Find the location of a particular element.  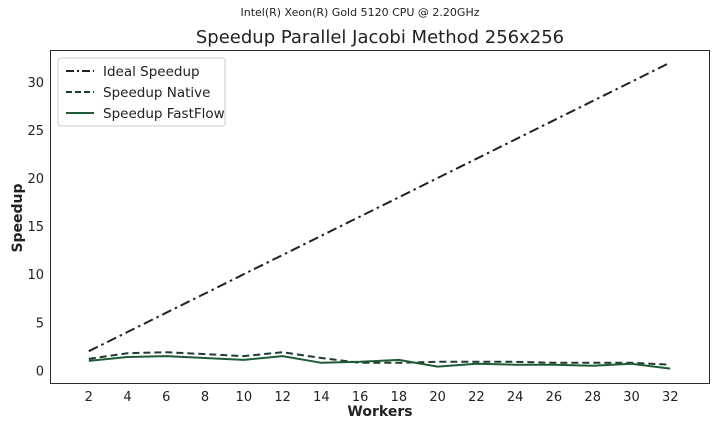

x-tick-label: 16 is located at coordinates (360, 397).